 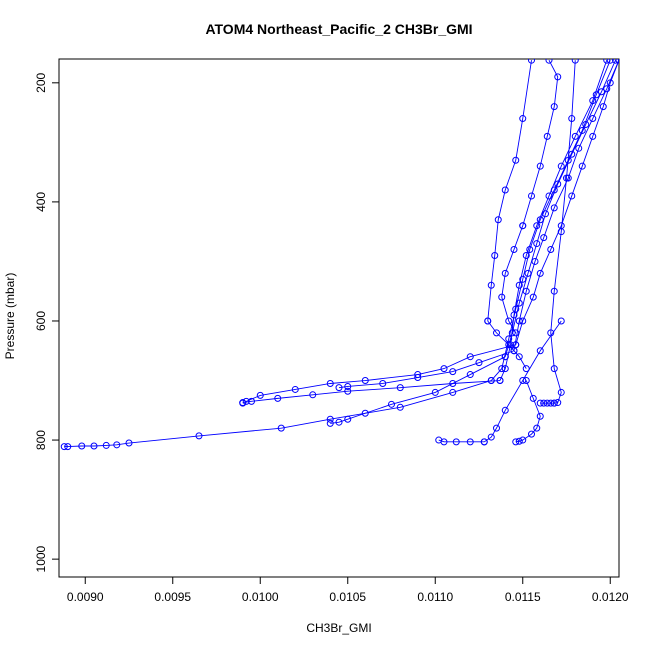 I want to click on y-axis-label: Pressure (mbar), so click(x=10, y=316).